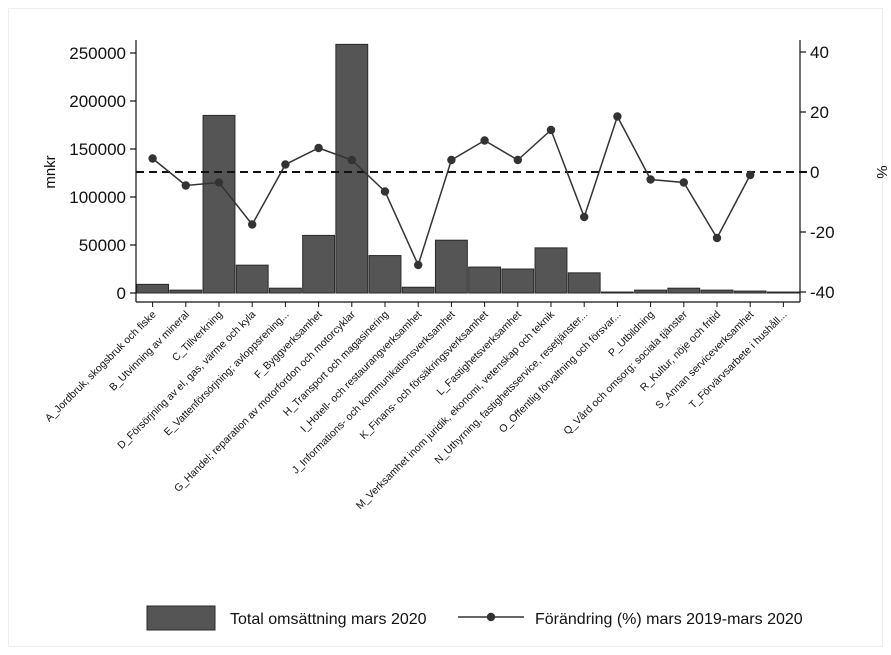  Describe the element at coordinates (819, 52) in the screenshot. I see `y-tick-label-right: 40` at that location.